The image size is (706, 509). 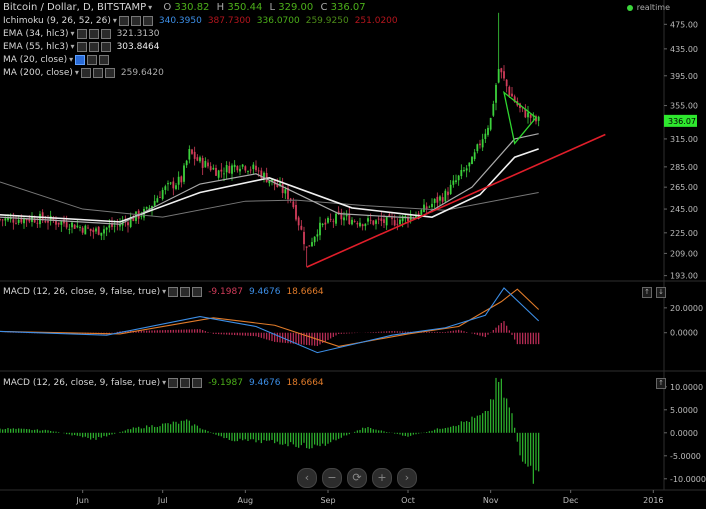 What do you see at coordinates (661, 383) in the screenshot?
I see `pane-up-button-2: ↑` at bounding box center [661, 383].